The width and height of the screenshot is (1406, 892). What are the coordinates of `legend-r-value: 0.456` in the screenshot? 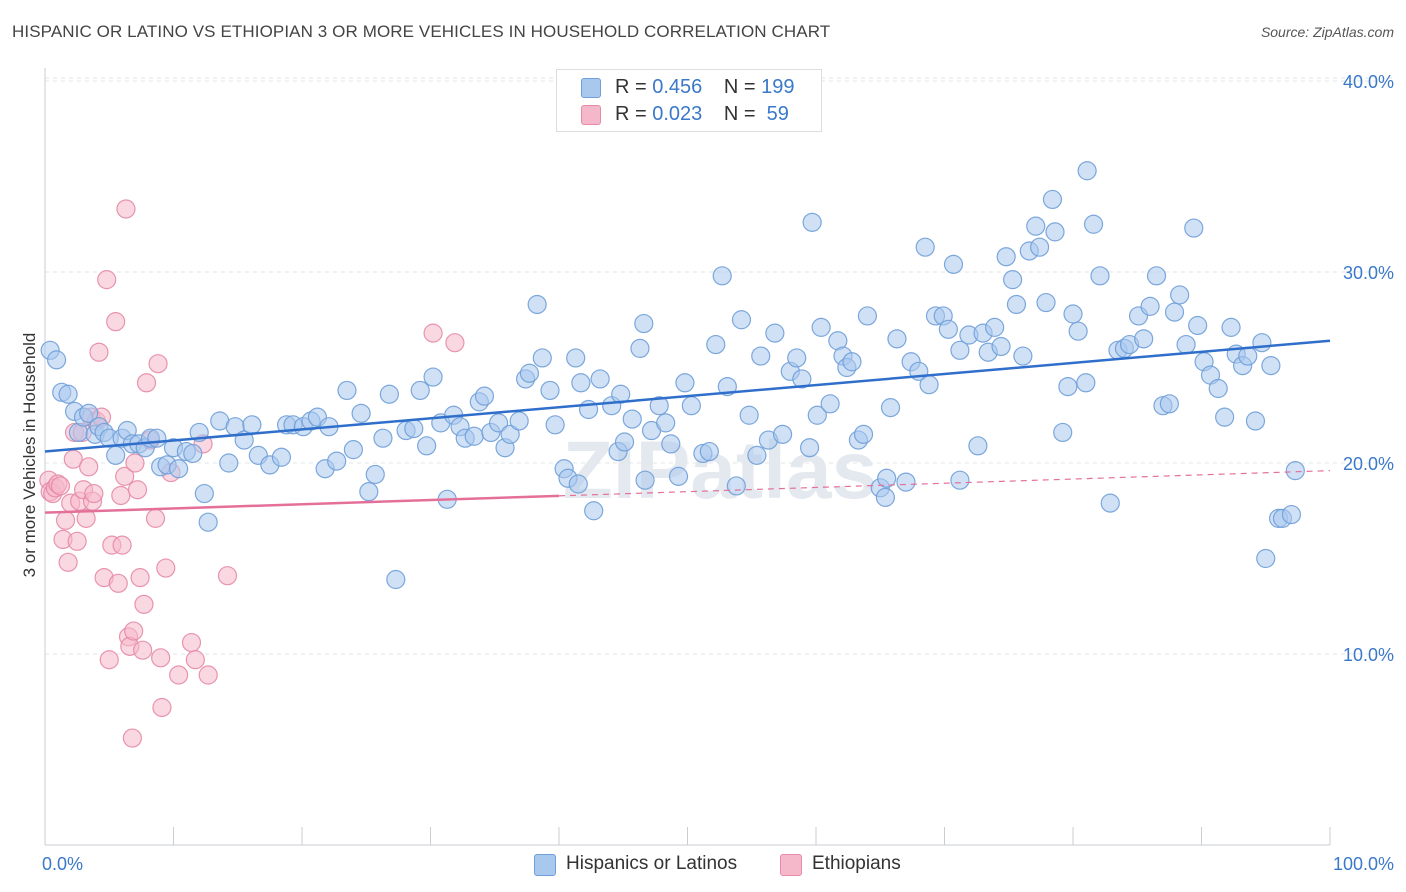 It's located at (677, 87).